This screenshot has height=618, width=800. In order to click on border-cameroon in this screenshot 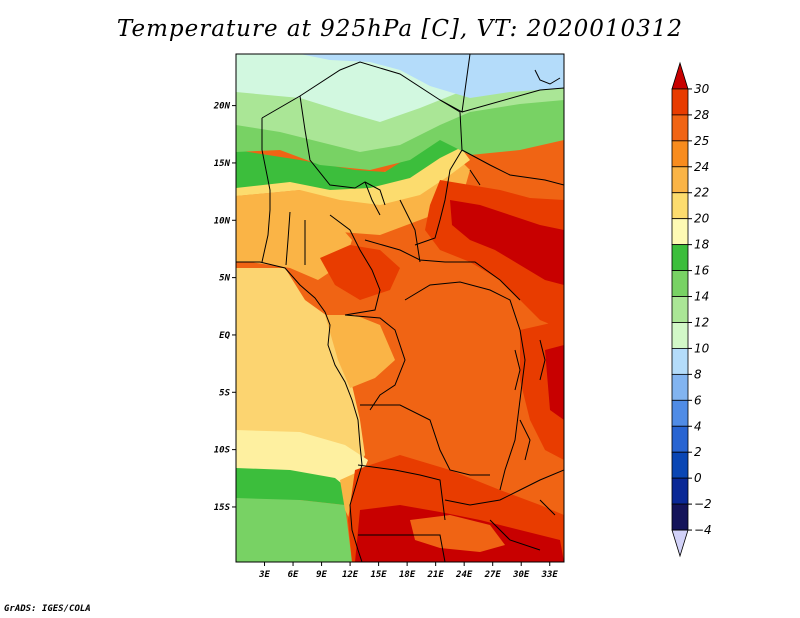, I will do `click(355, 265)`.